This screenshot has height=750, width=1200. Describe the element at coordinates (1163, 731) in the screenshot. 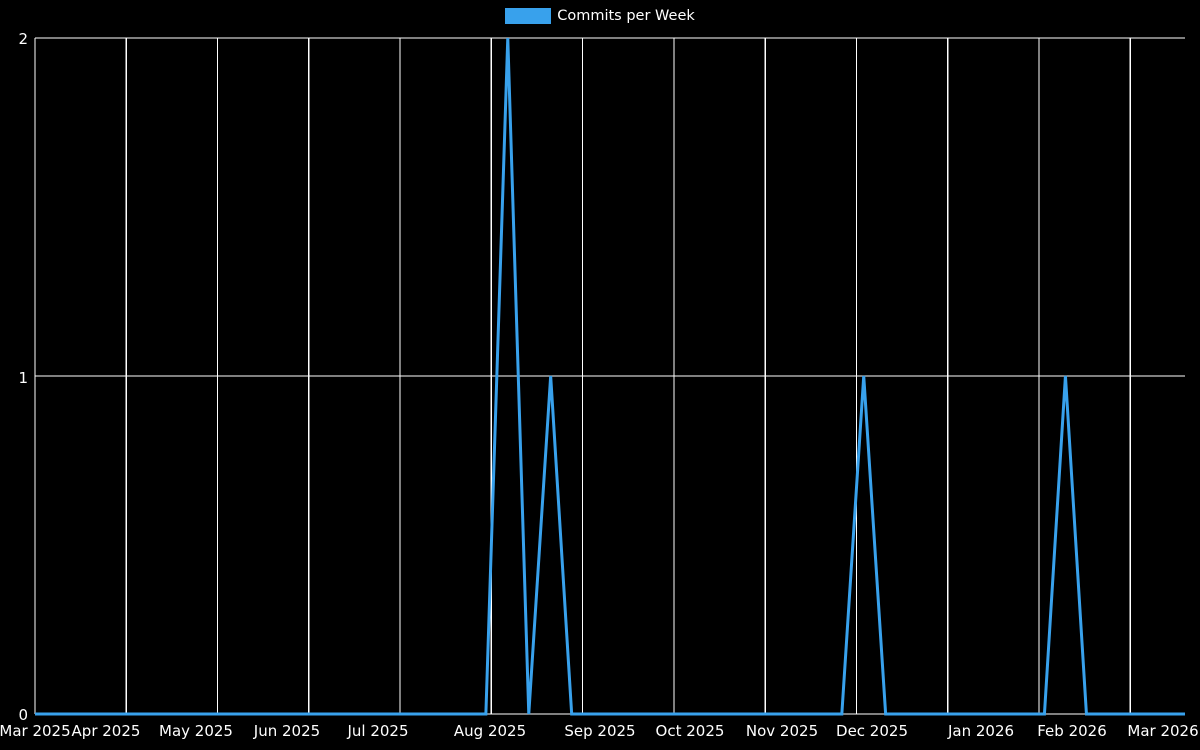

I see `x-axis-tick-mar-2026: Mar 2026` at that location.